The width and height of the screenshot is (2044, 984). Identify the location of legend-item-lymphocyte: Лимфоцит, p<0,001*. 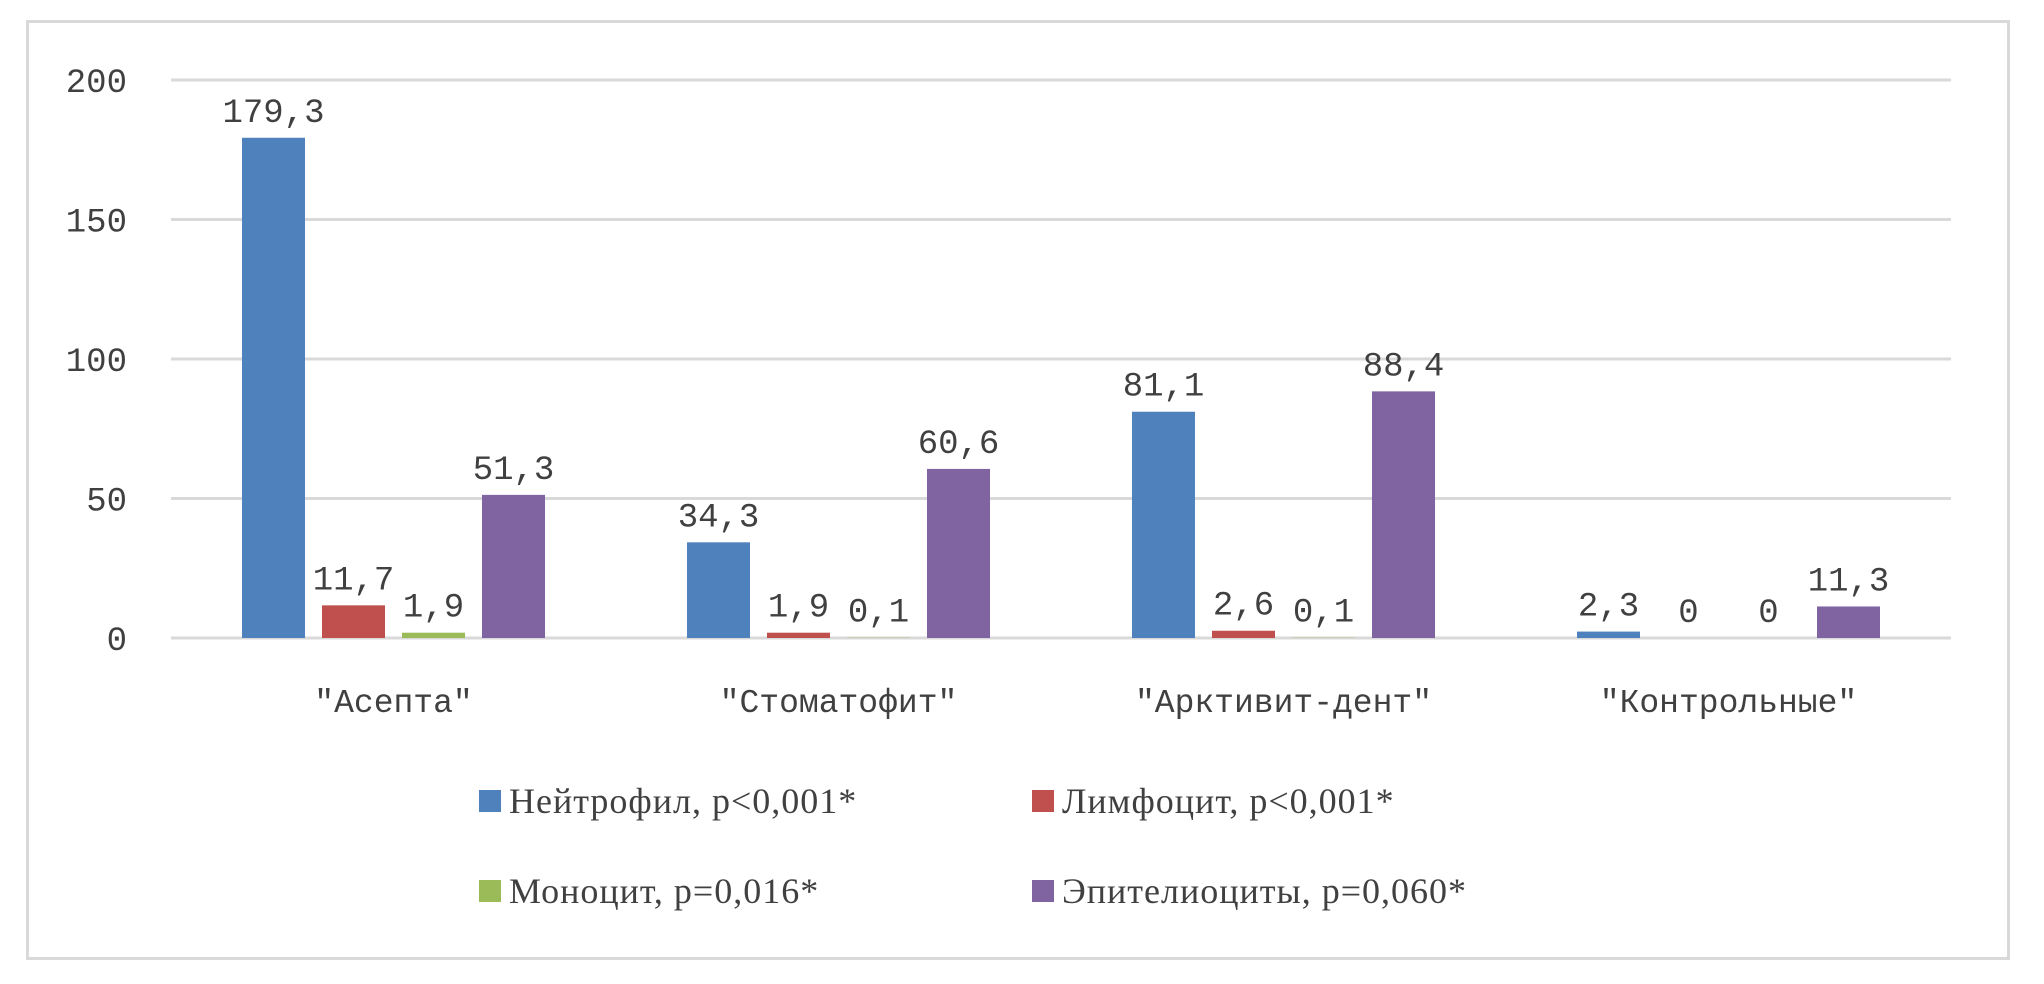
(1213, 801).